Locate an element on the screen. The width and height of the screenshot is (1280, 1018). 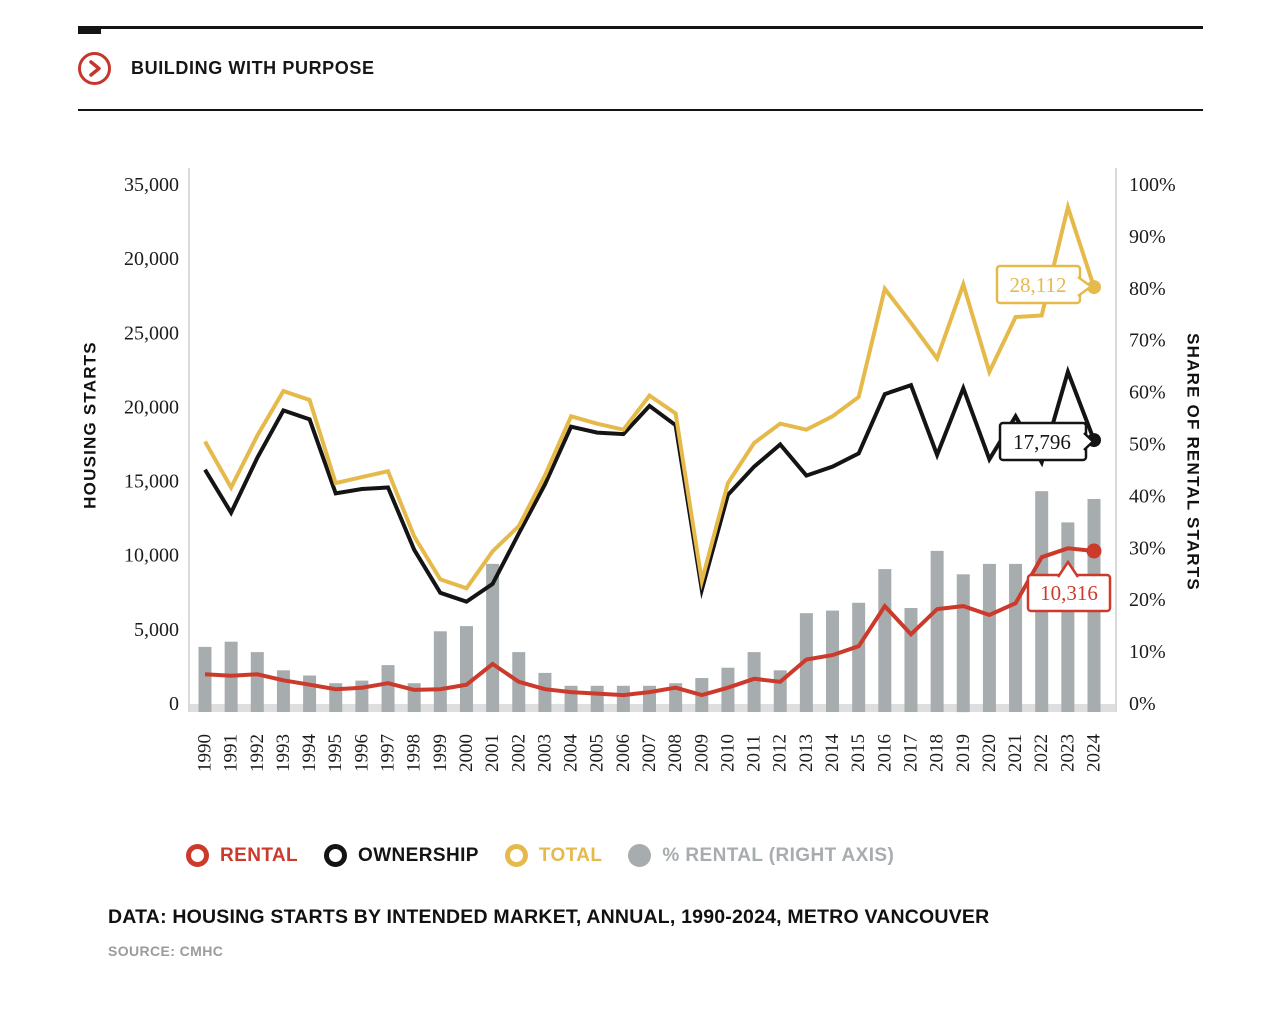
legend-label: RENTAL is located at coordinates (259, 855).